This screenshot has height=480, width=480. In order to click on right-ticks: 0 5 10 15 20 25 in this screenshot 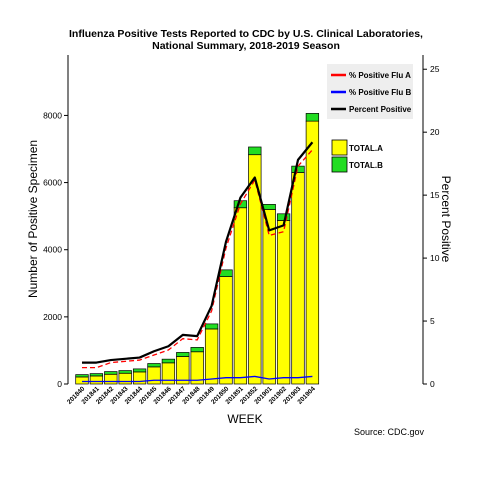, I will do `click(431, 226)`.